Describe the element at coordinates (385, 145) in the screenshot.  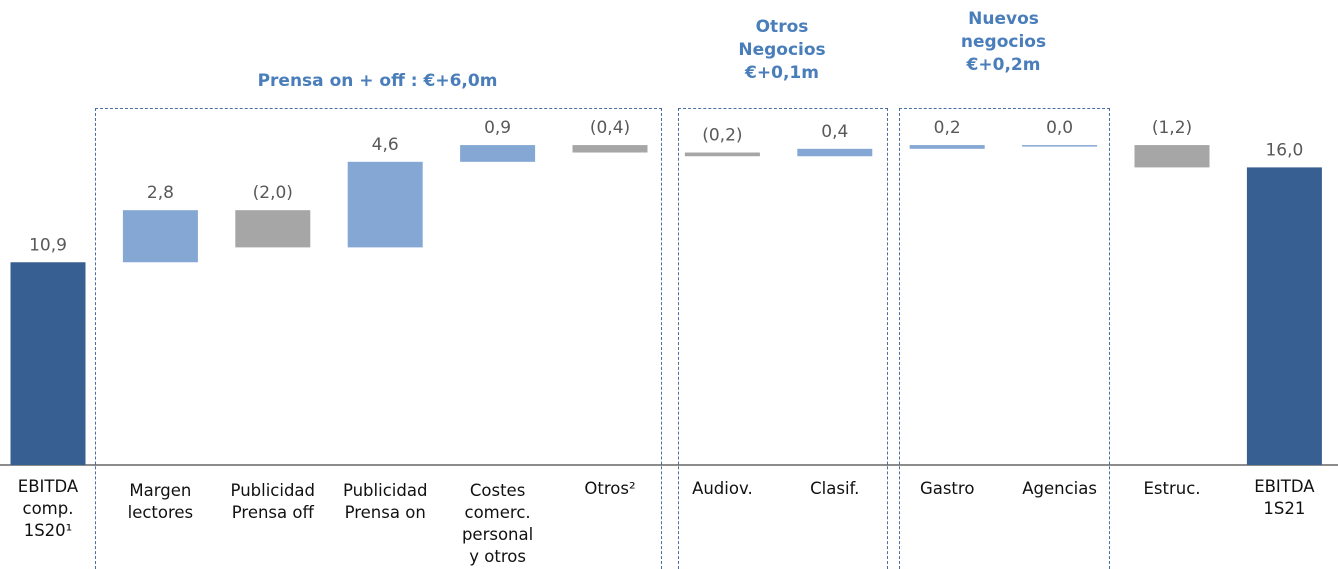
I see `value-label: 4,6` at that location.